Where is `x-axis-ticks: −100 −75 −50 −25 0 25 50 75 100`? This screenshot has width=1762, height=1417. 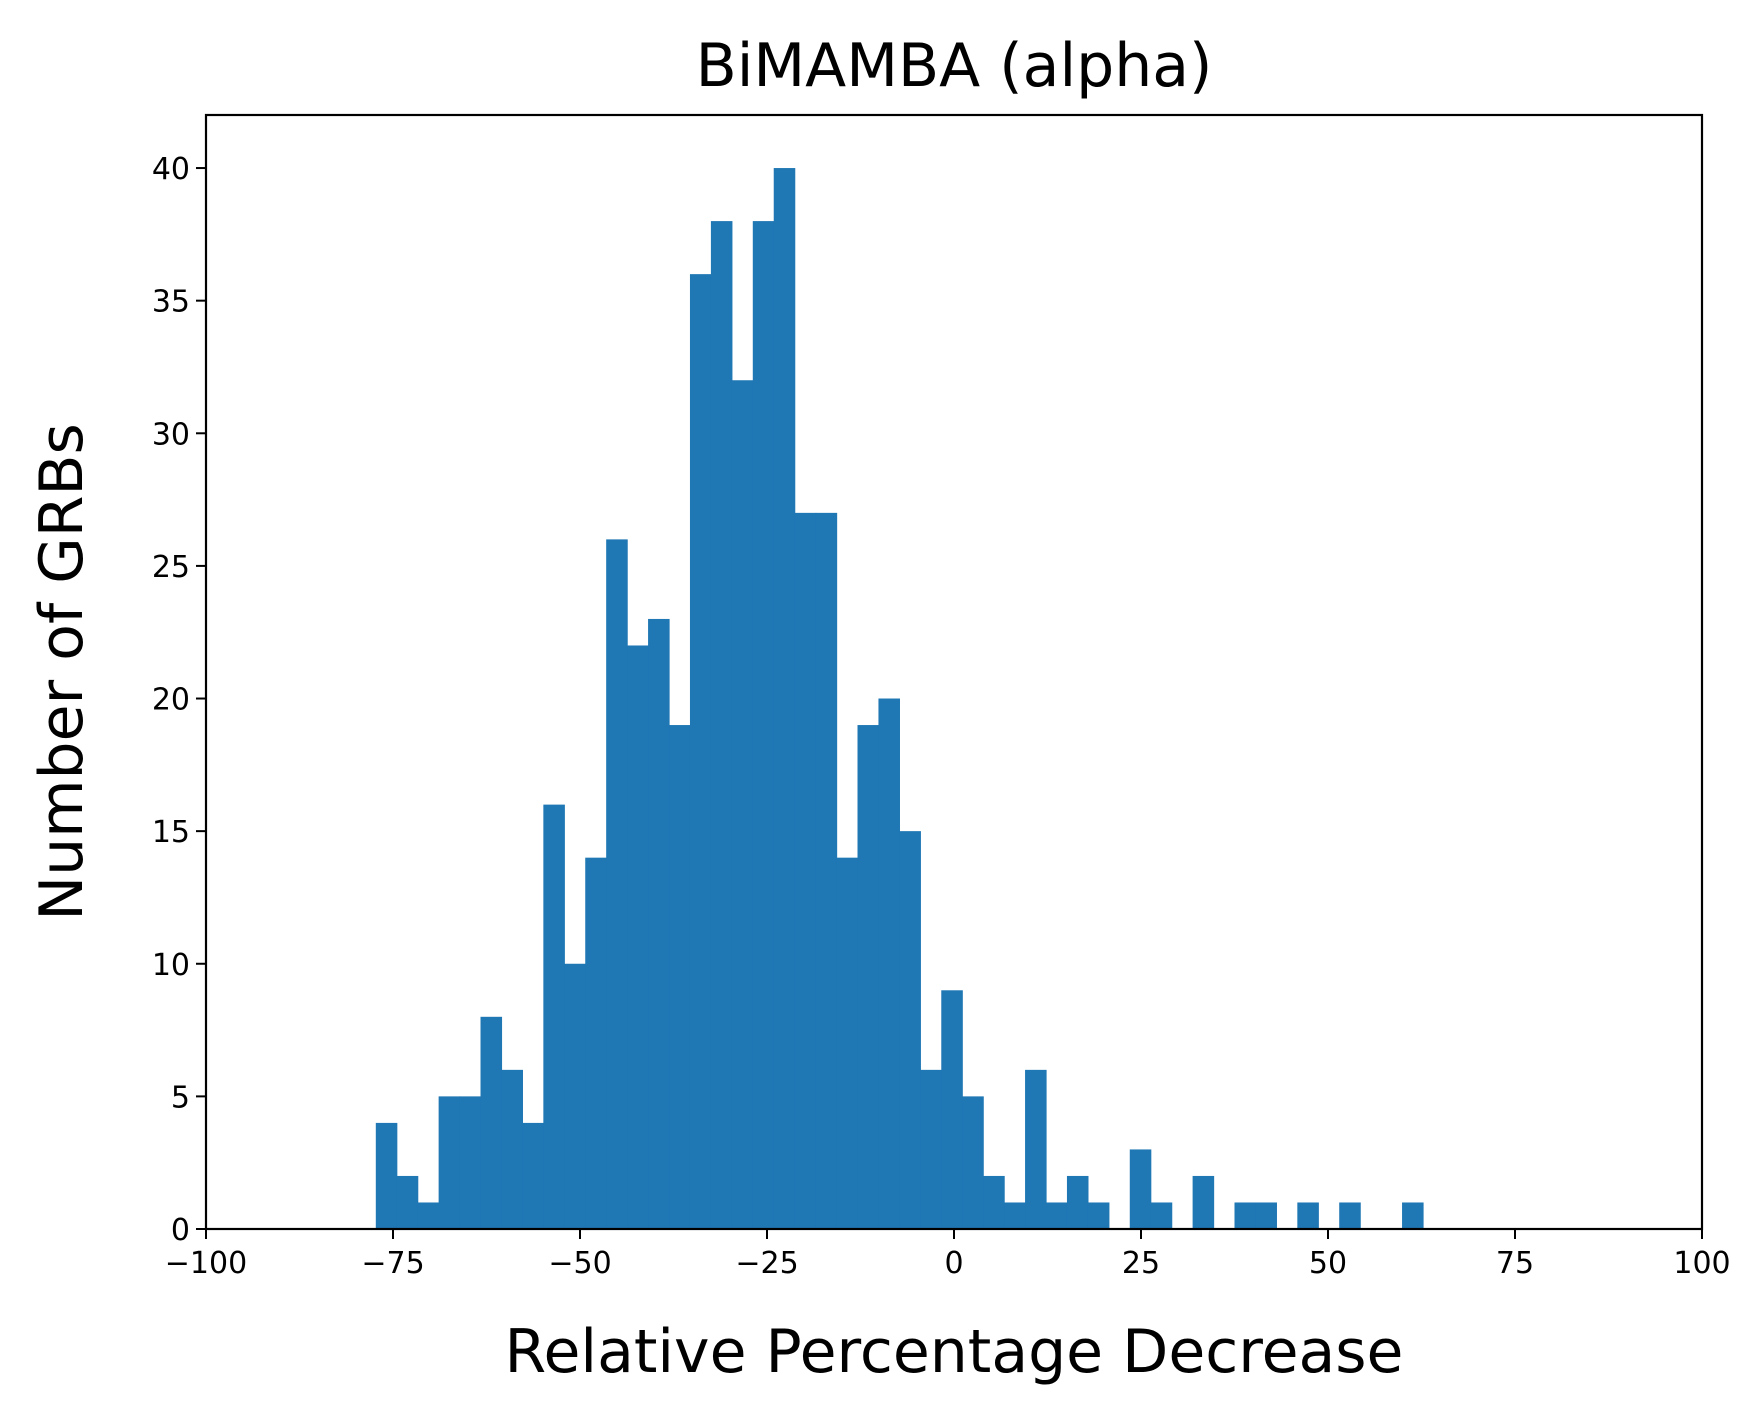
x-axis-ticks: −100 −75 −50 −25 0 25 50 75 100 is located at coordinates (948, 1255).